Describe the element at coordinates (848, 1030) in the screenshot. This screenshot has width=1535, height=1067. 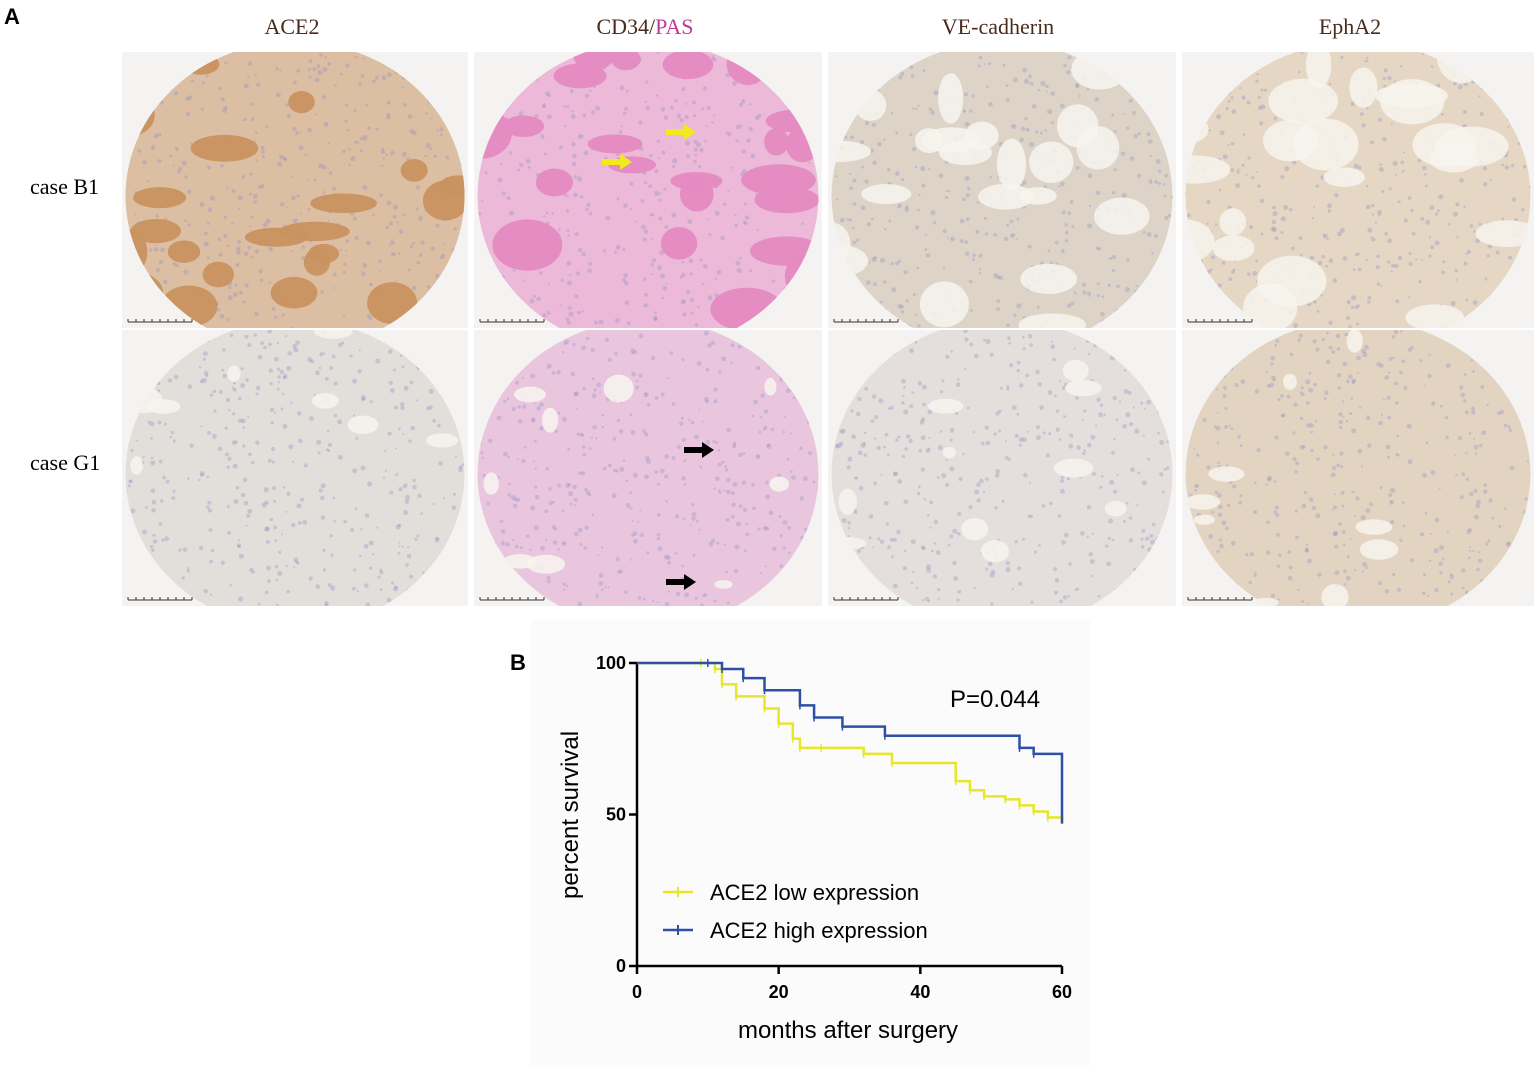
I see `x-axis-label: months after surgery` at that location.